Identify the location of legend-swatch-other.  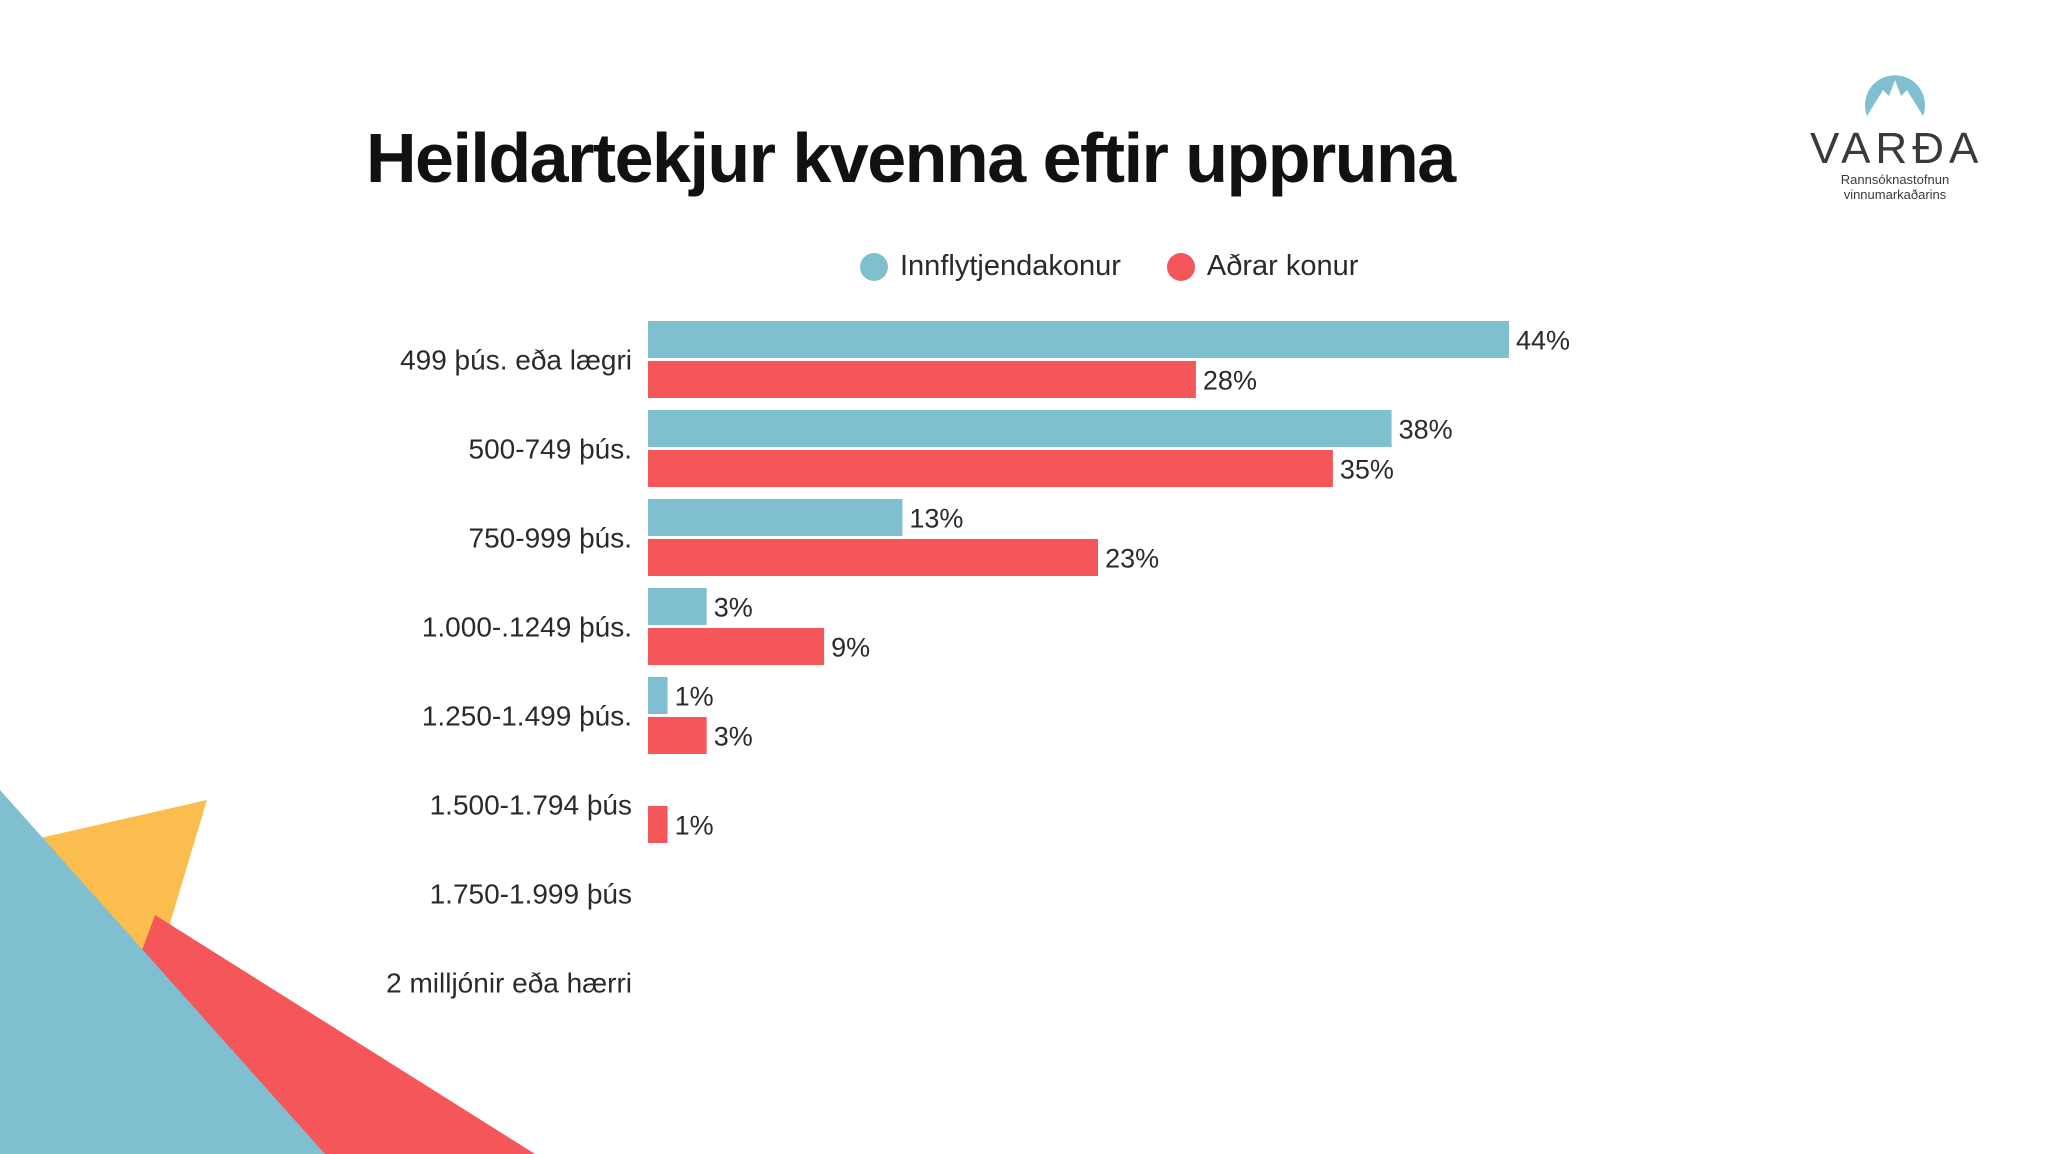
(1180, 266).